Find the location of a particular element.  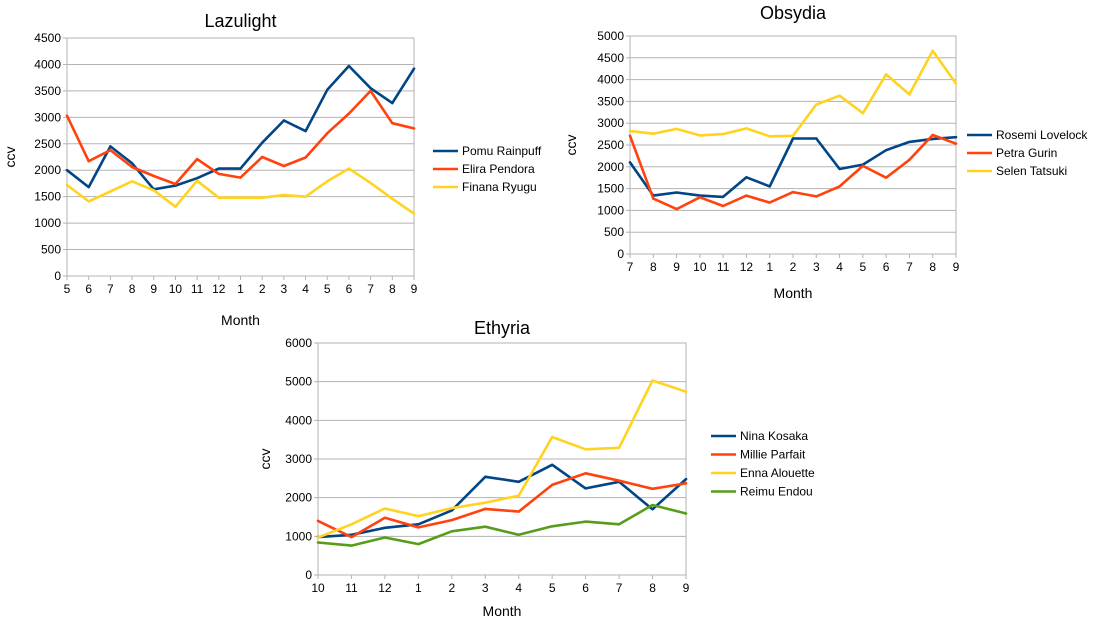

obsydia-y-tick-label: 5000 is located at coordinates (610, 36).